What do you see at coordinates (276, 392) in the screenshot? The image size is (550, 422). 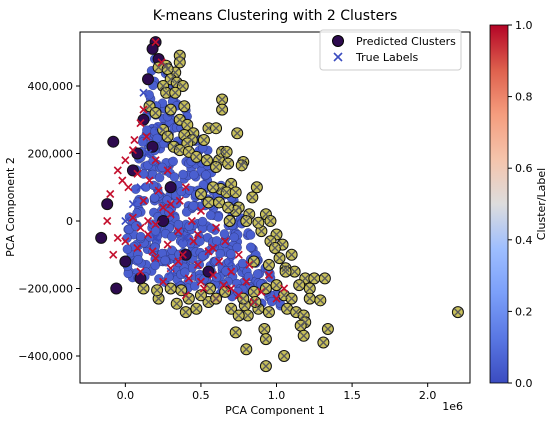 I see `x-axis: 0.0 0.5 1.0 1.5 2.0` at bounding box center [276, 392].